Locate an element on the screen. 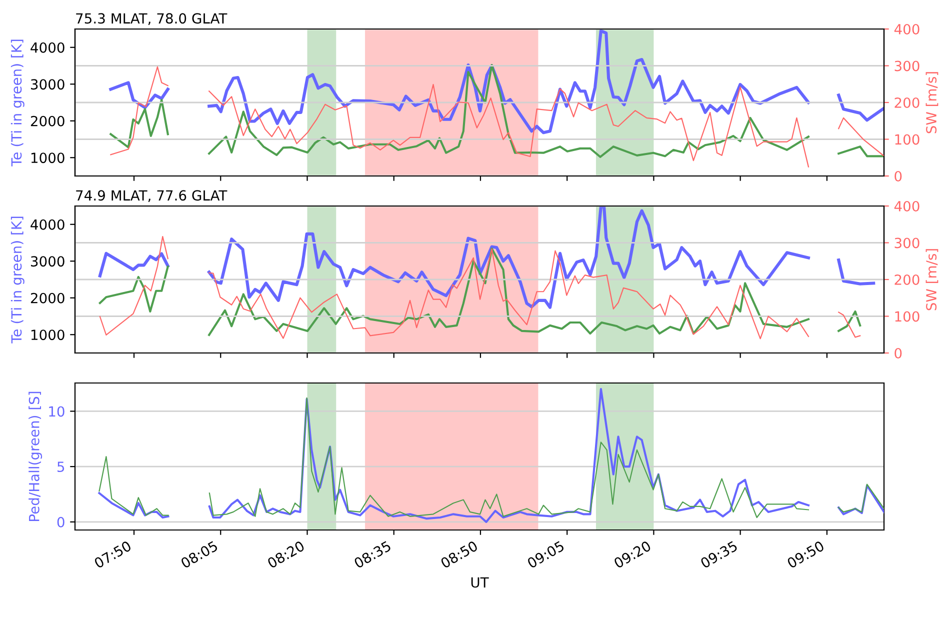 This screenshot has width=944, height=626. y-tick-label: 0 is located at coordinates (60, 522).